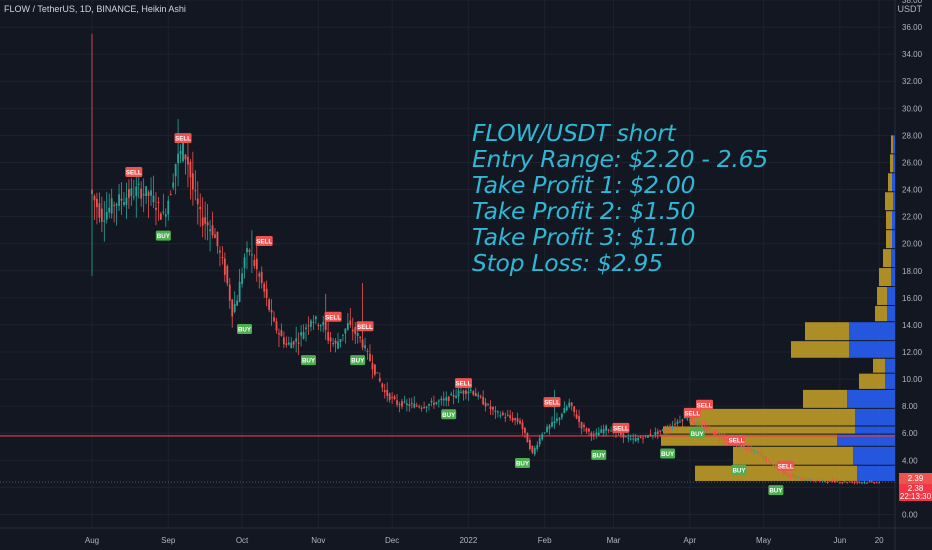 This screenshot has width=932, height=550. What do you see at coordinates (333, 316) in the screenshot?
I see `sell-signal: SELL` at bounding box center [333, 316].